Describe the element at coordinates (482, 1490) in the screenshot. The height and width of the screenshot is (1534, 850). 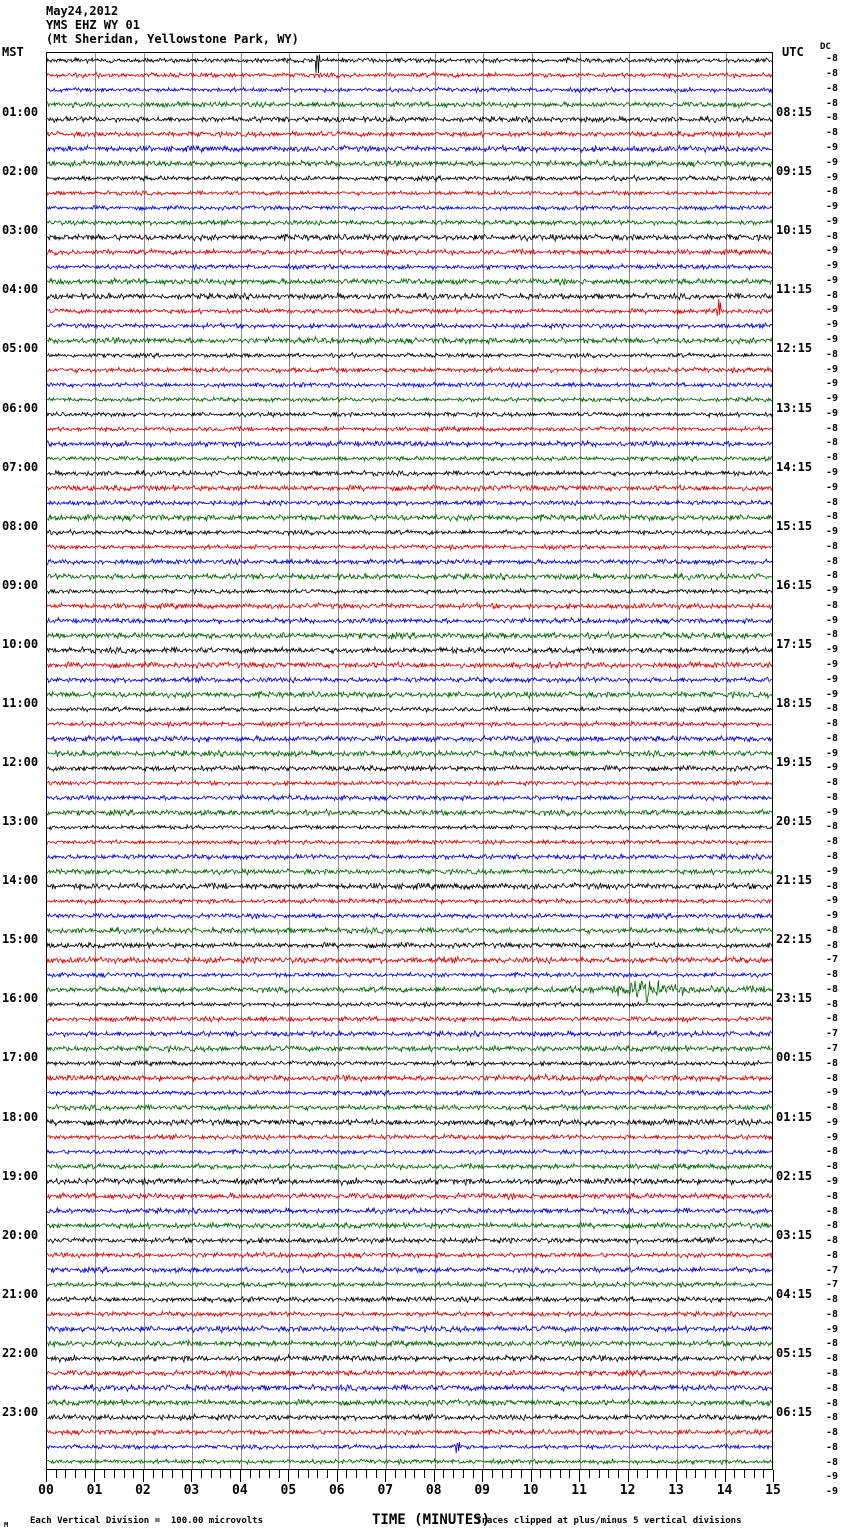
I see `x-tick-label: 09` at that location.